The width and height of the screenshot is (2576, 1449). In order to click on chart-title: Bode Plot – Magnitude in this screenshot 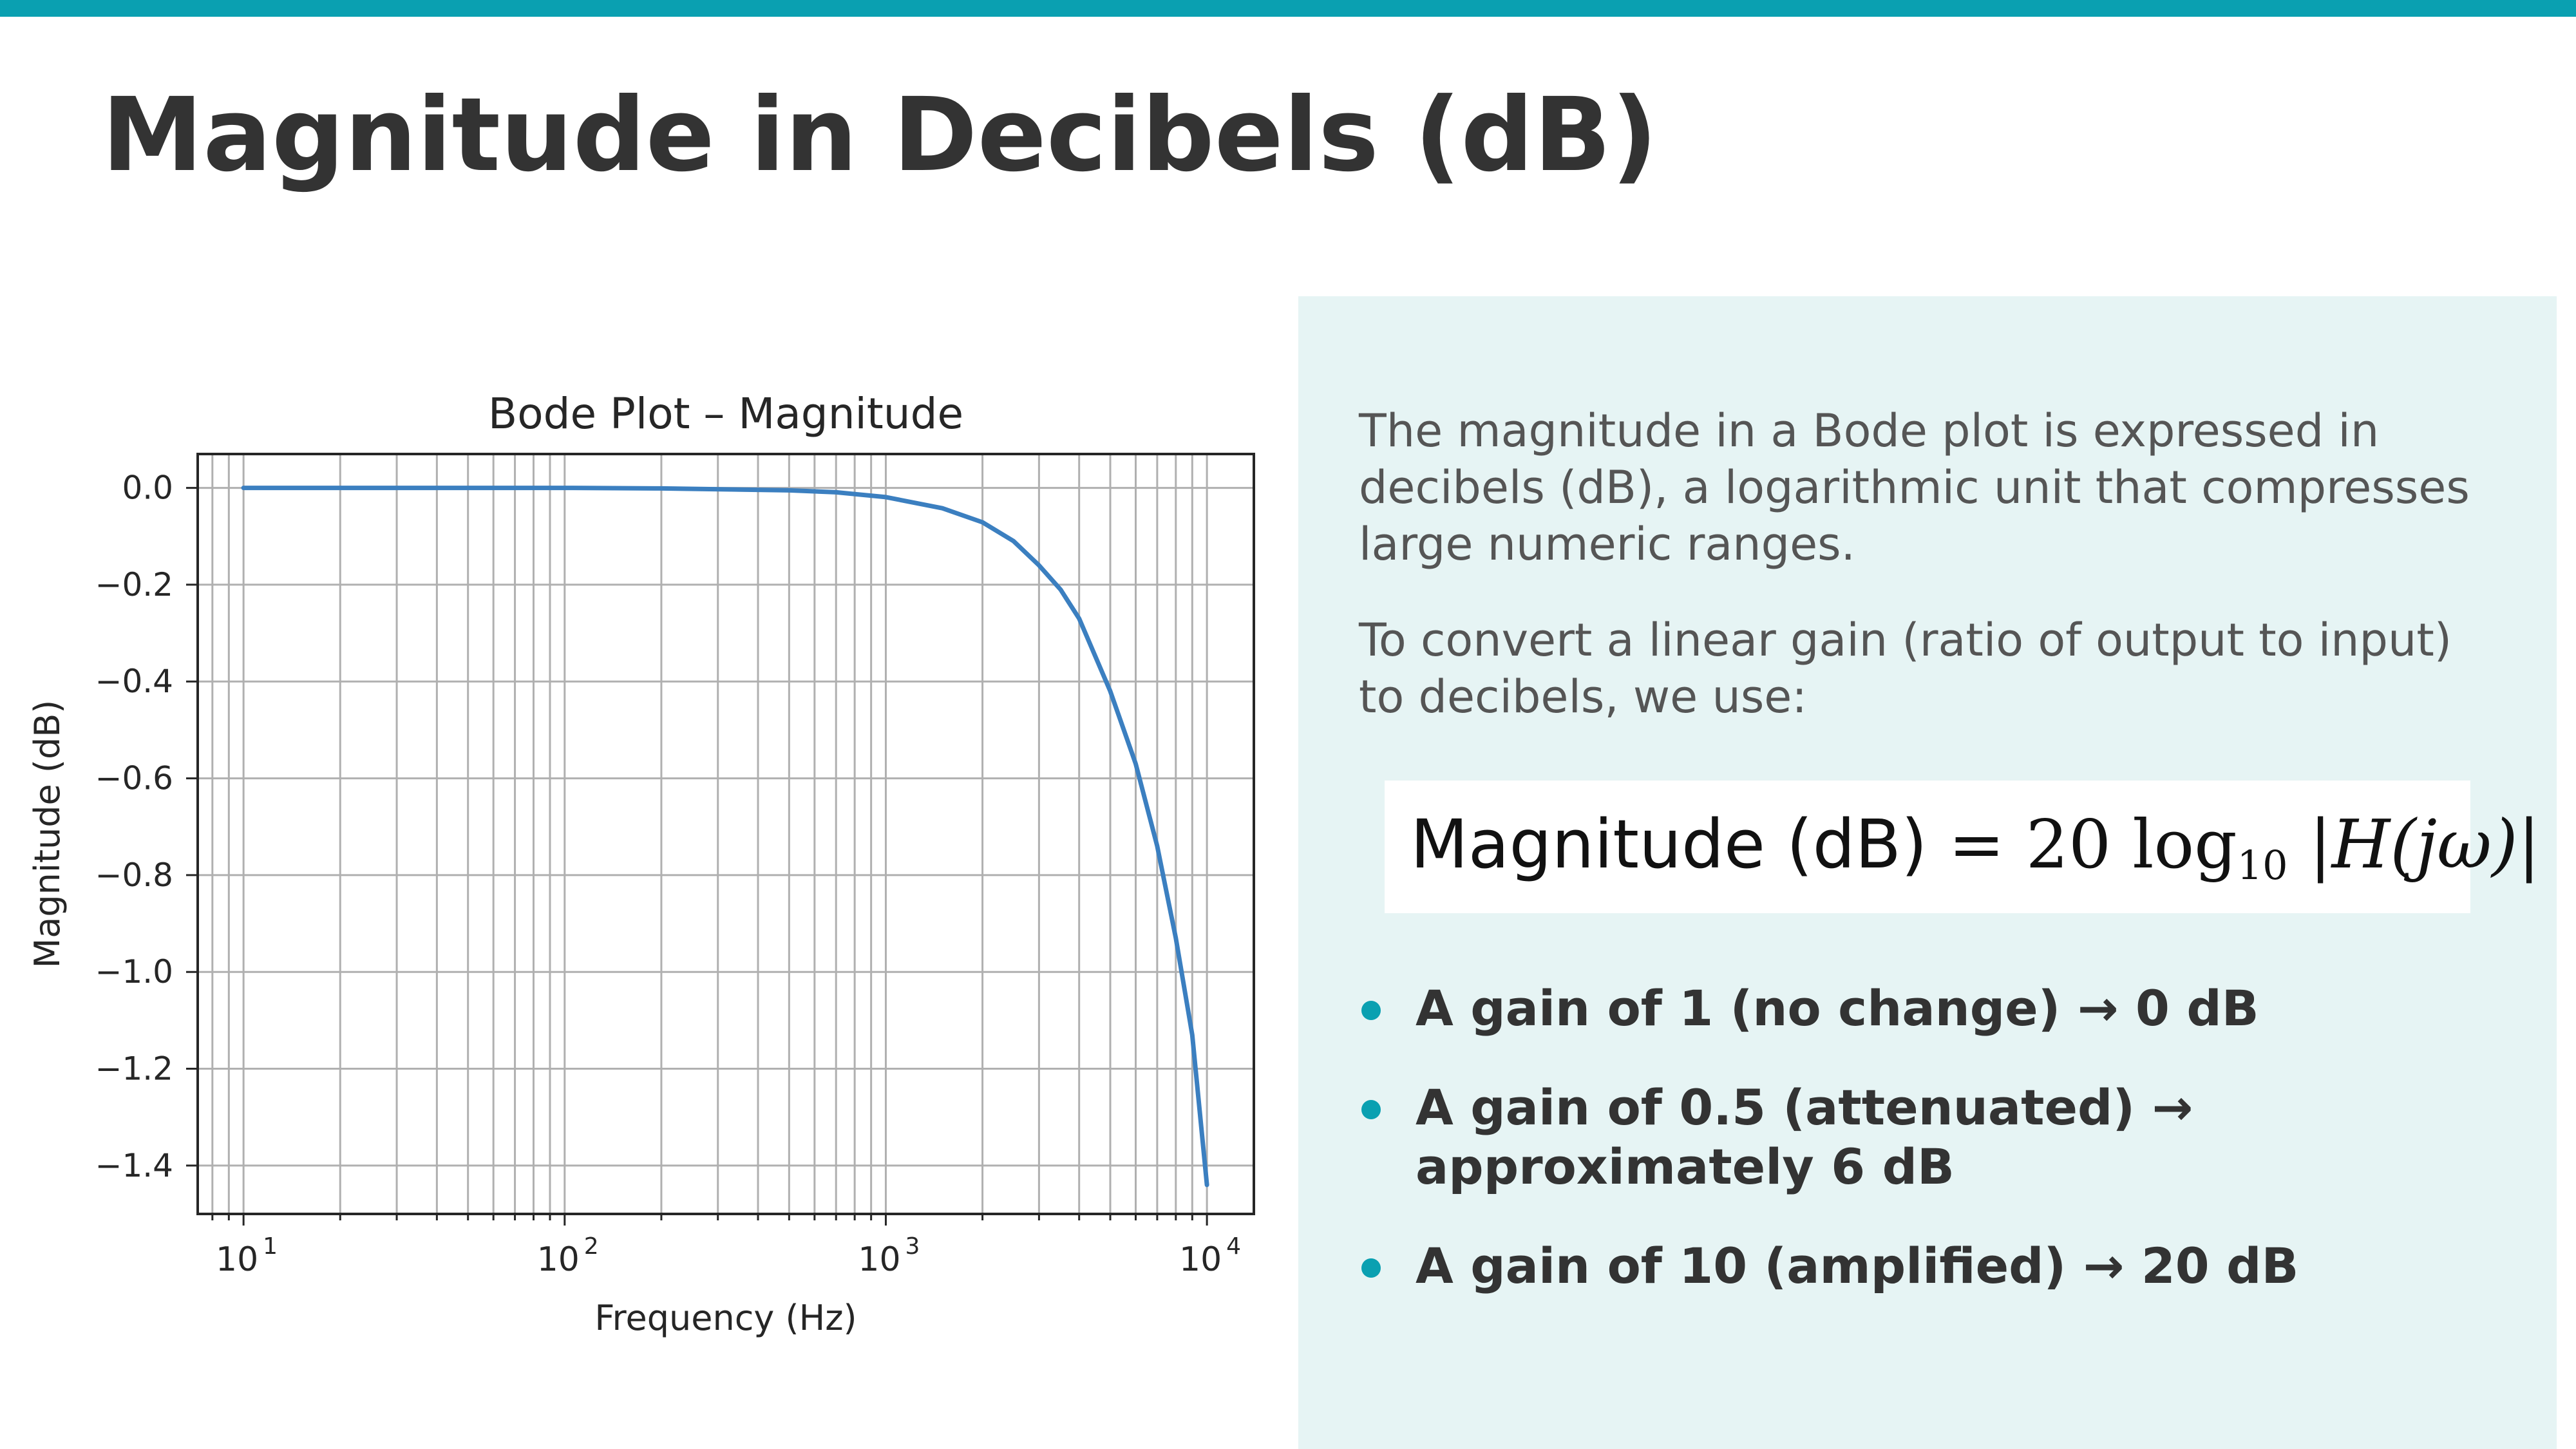, I will do `click(725, 414)`.